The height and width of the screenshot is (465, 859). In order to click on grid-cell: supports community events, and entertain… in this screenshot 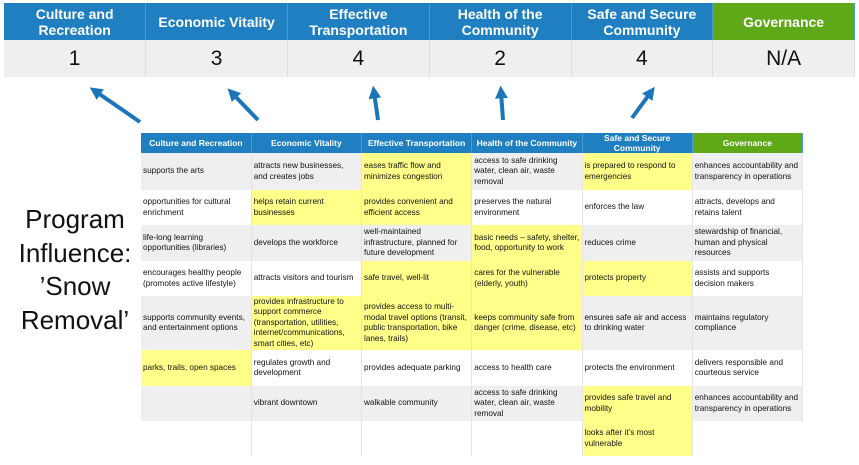, I will do `click(196, 323)`.